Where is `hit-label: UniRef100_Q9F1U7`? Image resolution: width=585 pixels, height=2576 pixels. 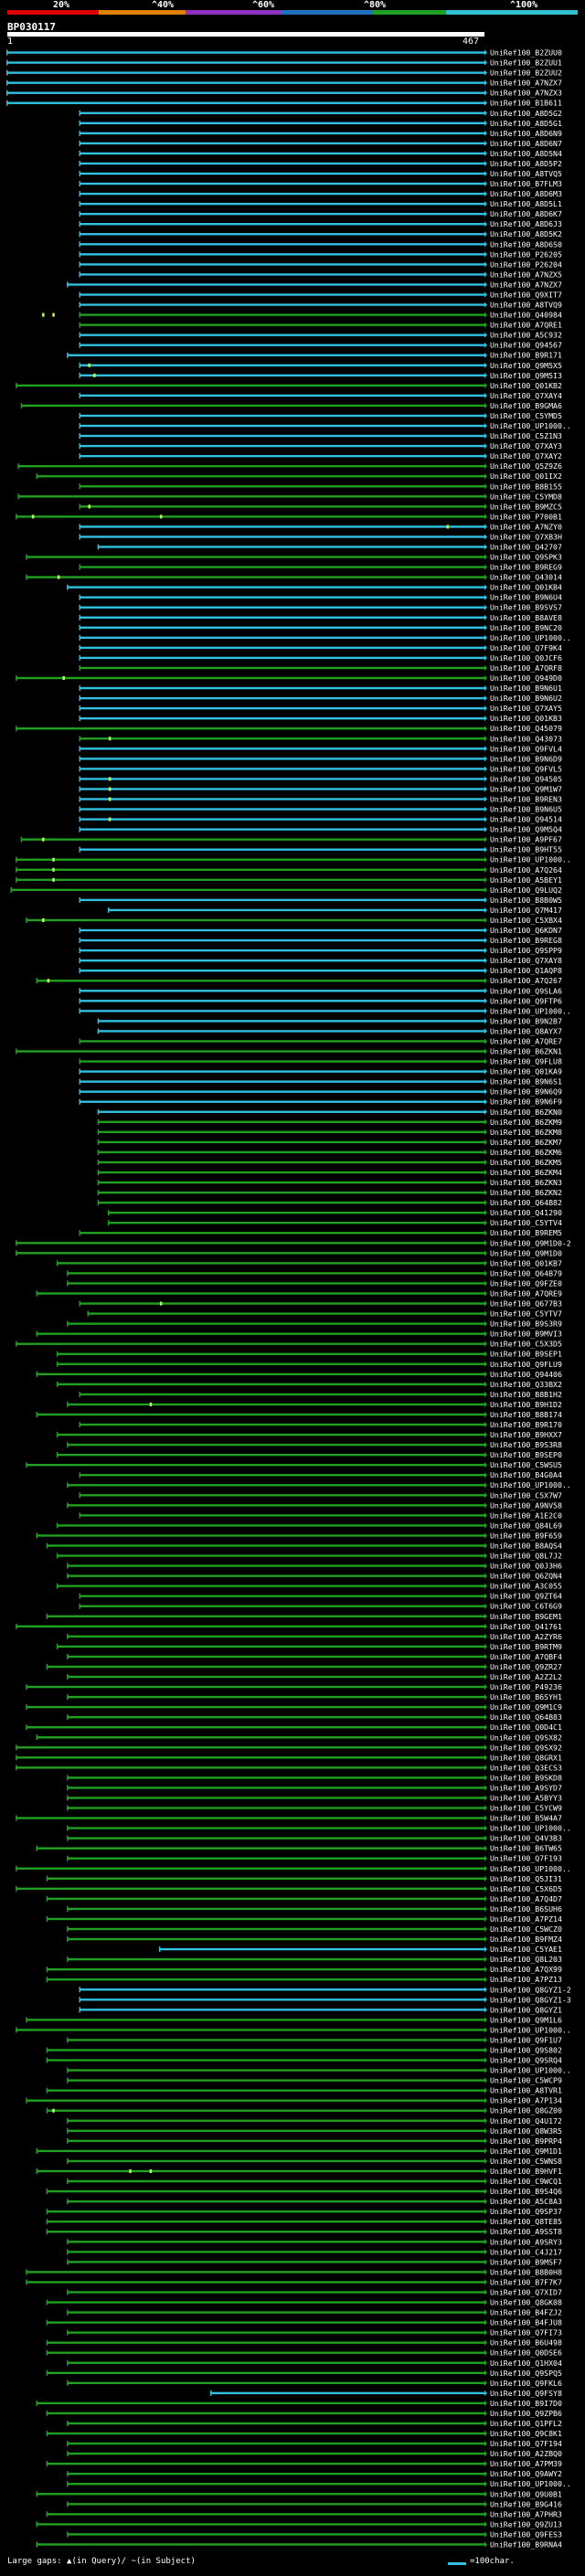 hit-label: UniRef100_Q9F1U7 is located at coordinates (526, 2039).